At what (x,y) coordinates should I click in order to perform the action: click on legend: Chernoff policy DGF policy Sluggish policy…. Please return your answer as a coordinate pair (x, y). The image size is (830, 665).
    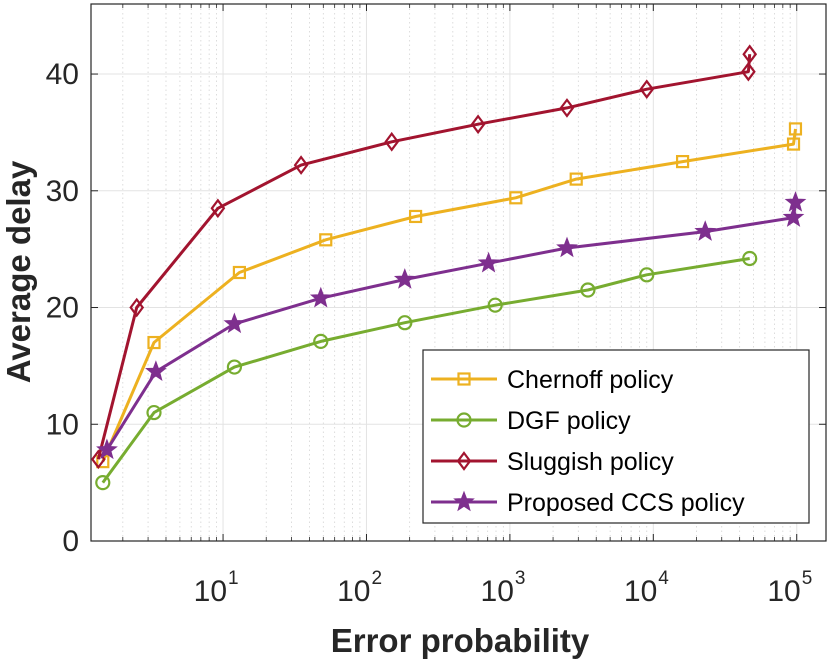
    Looking at the image, I should click on (616, 436).